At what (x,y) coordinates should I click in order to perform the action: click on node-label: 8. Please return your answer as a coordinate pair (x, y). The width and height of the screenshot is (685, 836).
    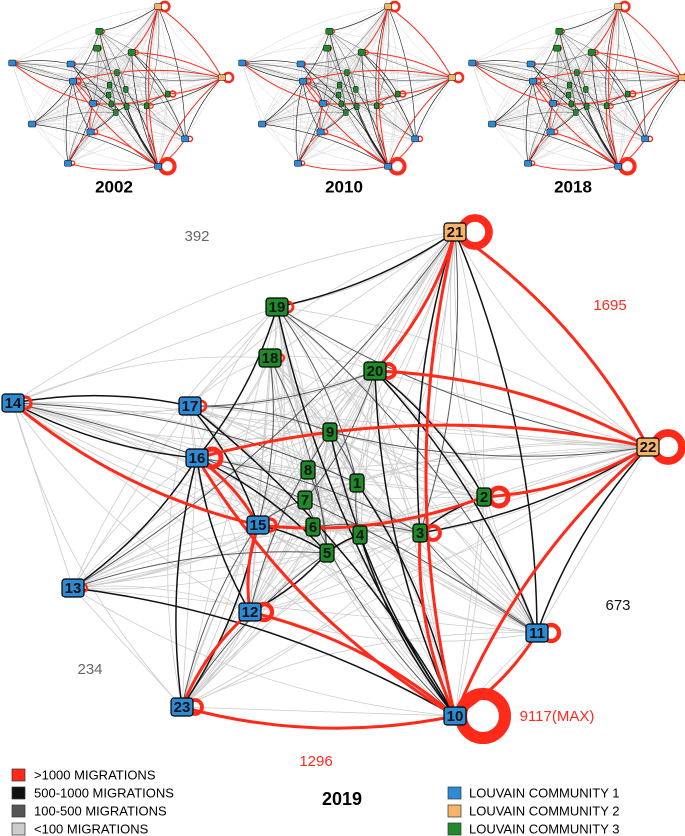
    Looking at the image, I should click on (308, 470).